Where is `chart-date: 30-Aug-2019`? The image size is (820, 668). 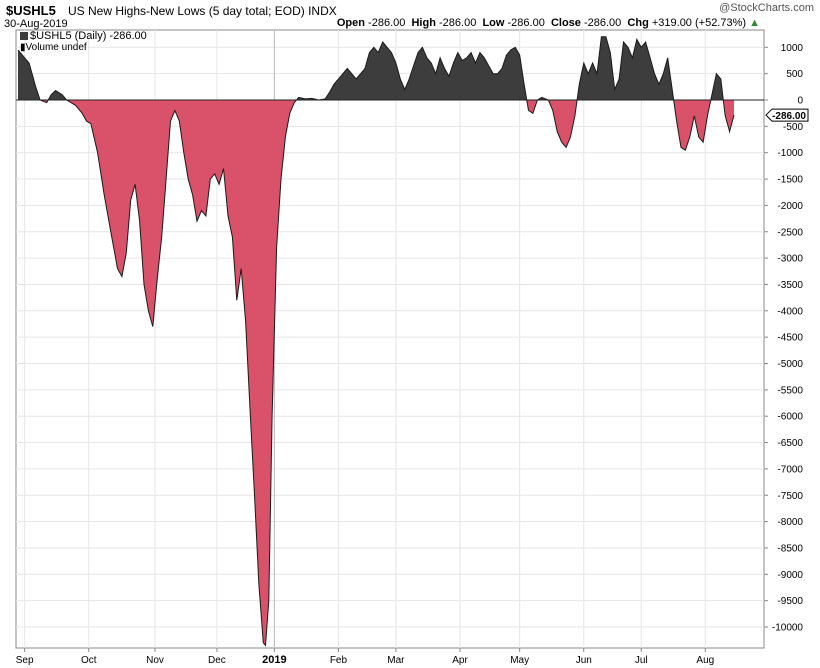 chart-date: 30-Aug-2019 is located at coordinates (36, 24).